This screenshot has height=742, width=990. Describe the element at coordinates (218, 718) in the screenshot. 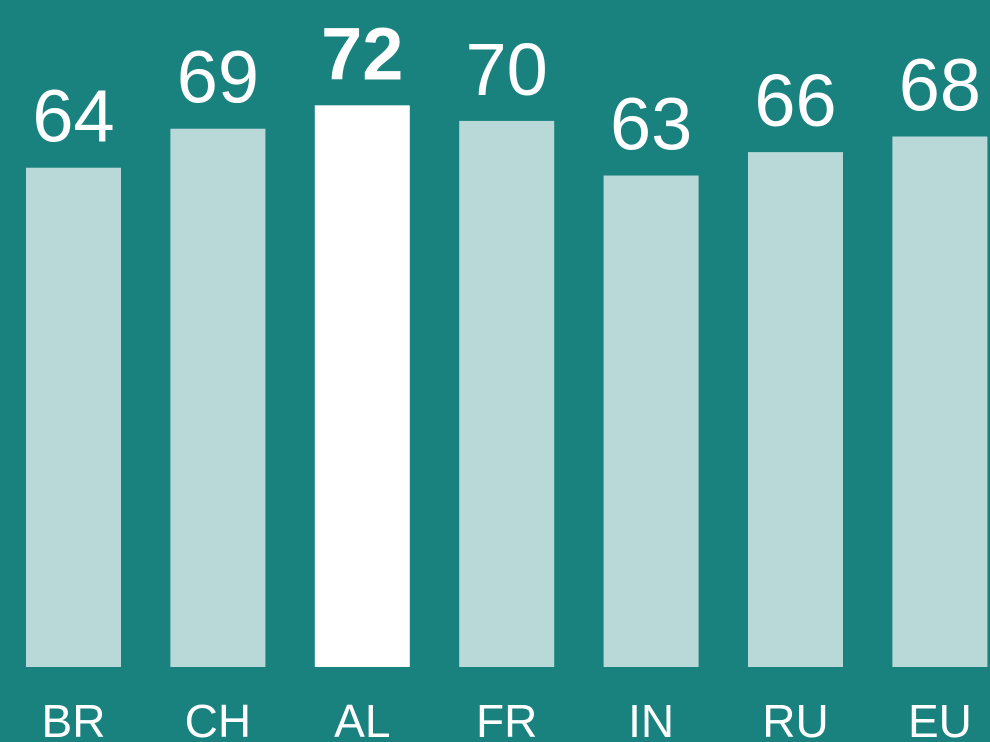

I see `x-tick-label: CH` at that location.